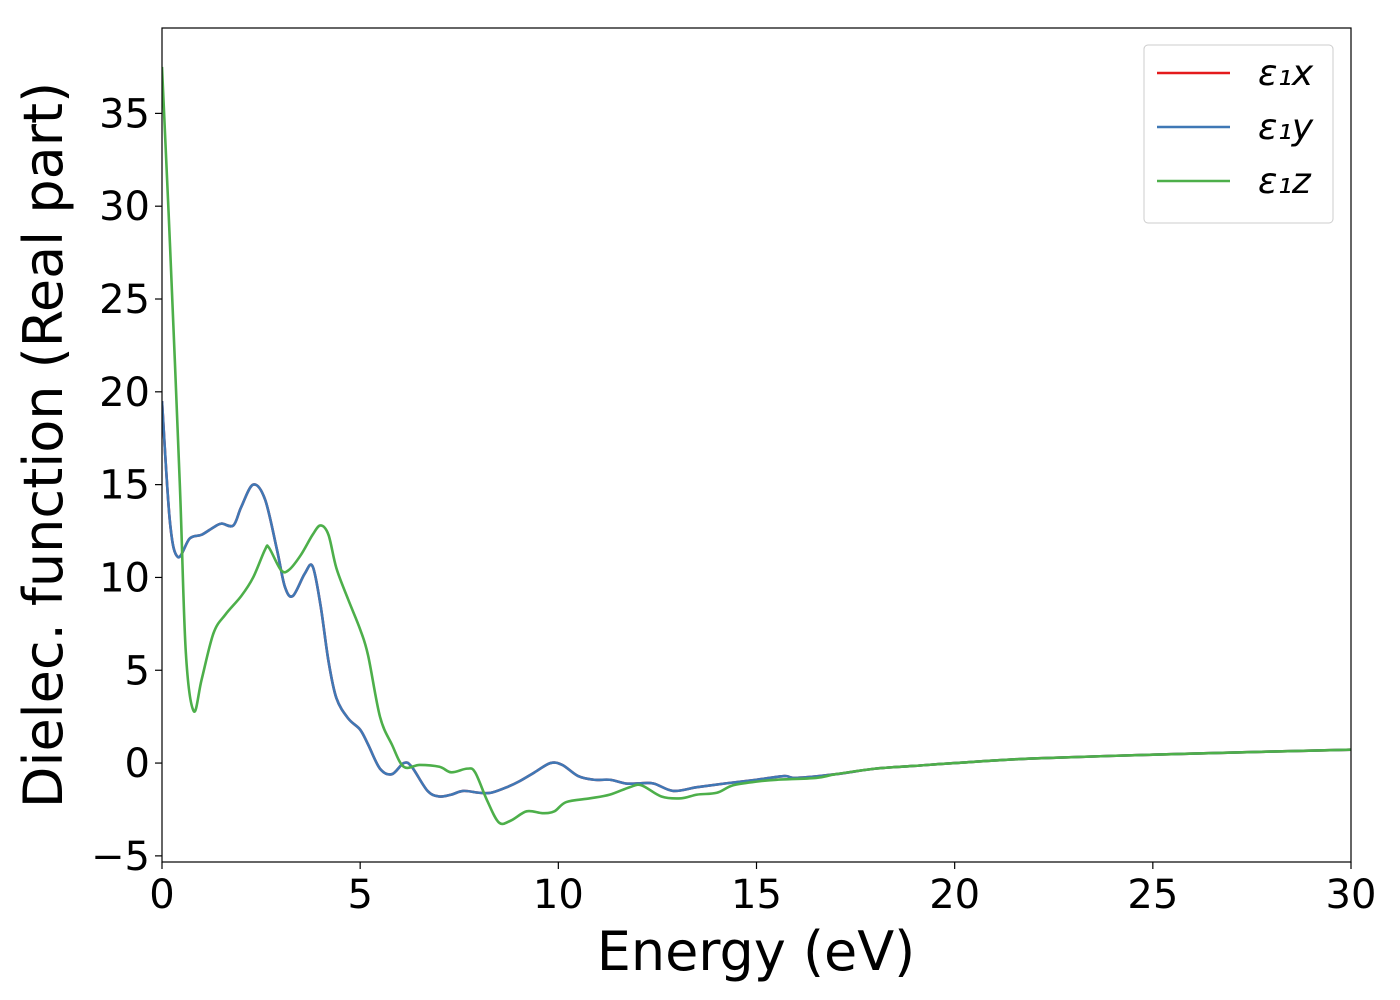  What do you see at coordinates (124, 207) in the screenshot?
I see `y-tick-label: 30` at bounding box center [124, 207].